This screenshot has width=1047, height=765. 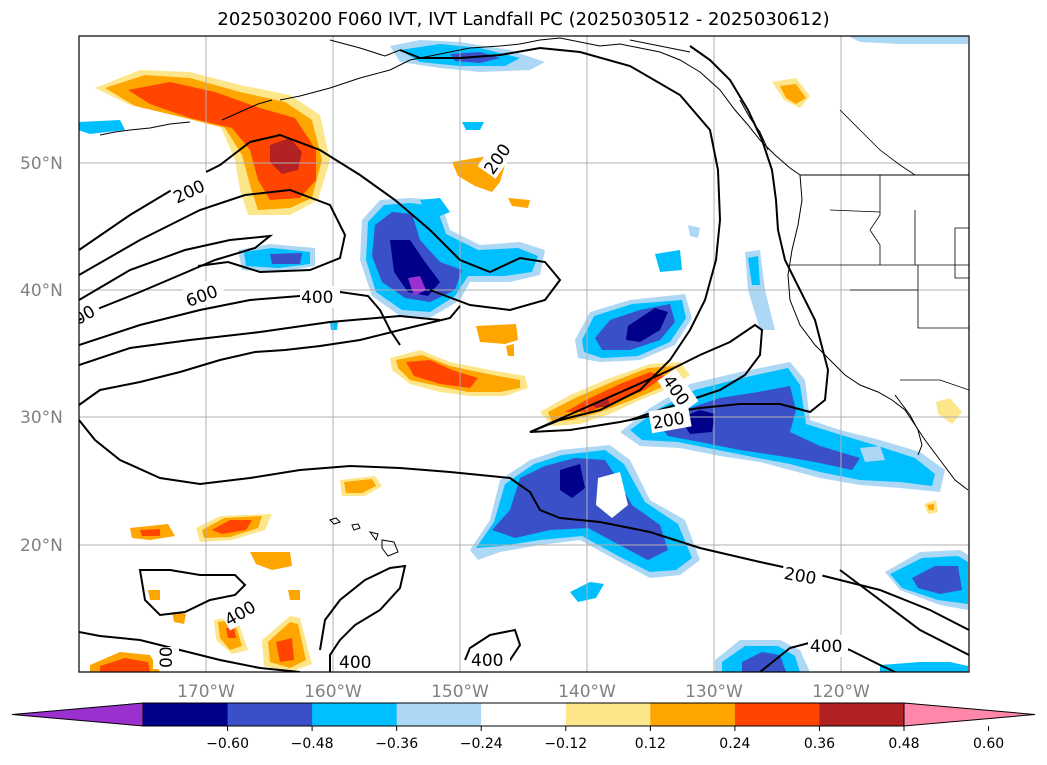 What do you see at coordinates (333, 692) in the screenshot?
I see `lon-label-160w: 160°W` at bounding box center [333, 692].